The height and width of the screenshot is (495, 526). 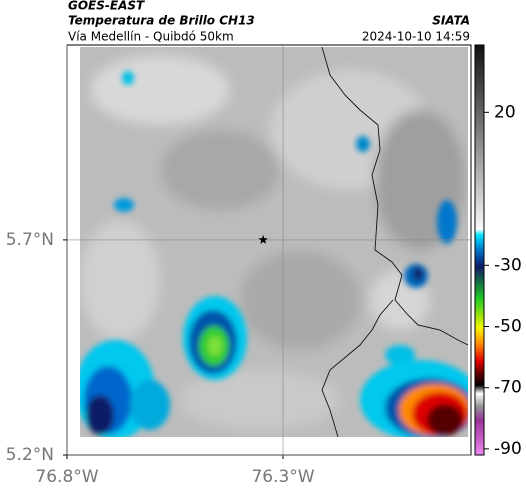 I want to click on timestamp: 2024-10-10 14:59, so click(x=416, y=37).